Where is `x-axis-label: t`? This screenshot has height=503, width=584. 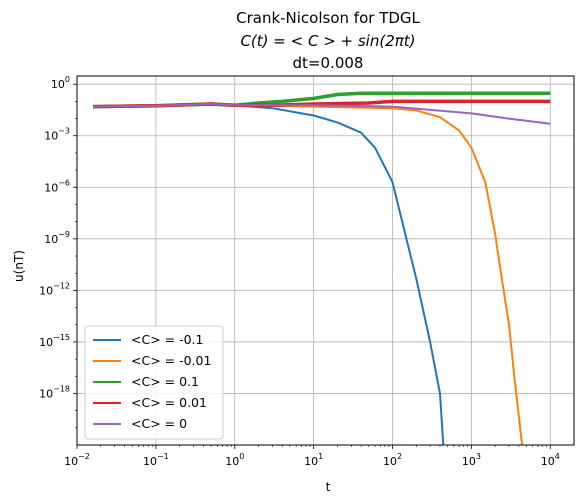
x-axis-label: t is located at coordinates (328, 487).